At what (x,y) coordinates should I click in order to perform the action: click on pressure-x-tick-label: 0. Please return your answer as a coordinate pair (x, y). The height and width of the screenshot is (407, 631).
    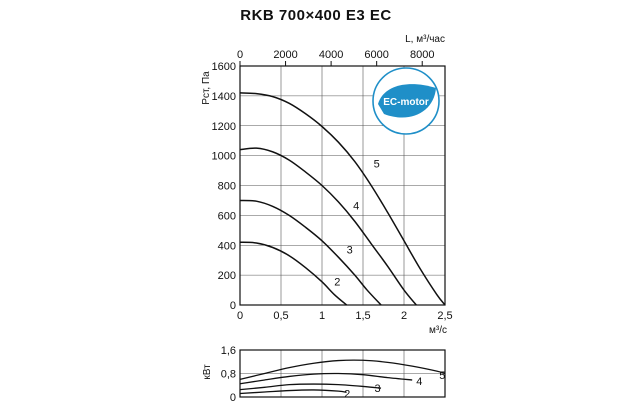
    Looking at the image, I should click on (240, 316).